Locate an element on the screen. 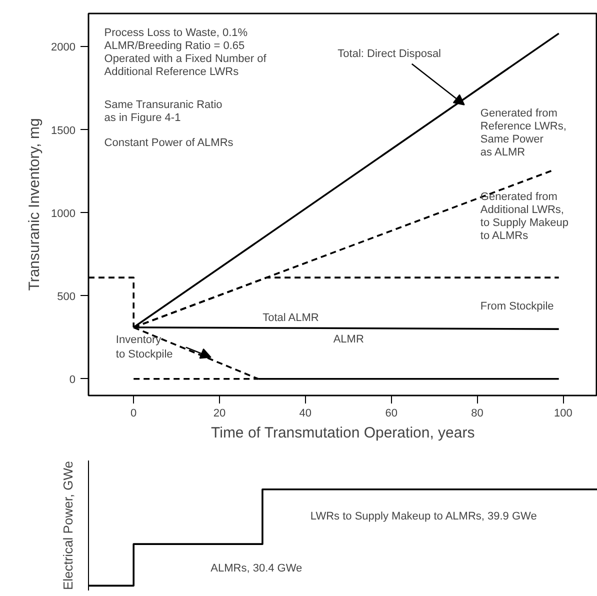  annotation: Generated from Reference LWRs, Same Power as ALMR is located at coordinates (523, 132).